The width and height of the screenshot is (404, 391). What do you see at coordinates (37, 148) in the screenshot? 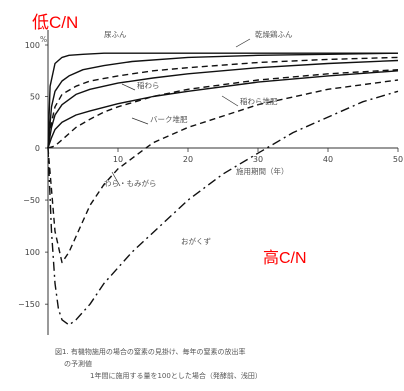
I see `y-tick-label: 0` at bounding box center [37, 148].